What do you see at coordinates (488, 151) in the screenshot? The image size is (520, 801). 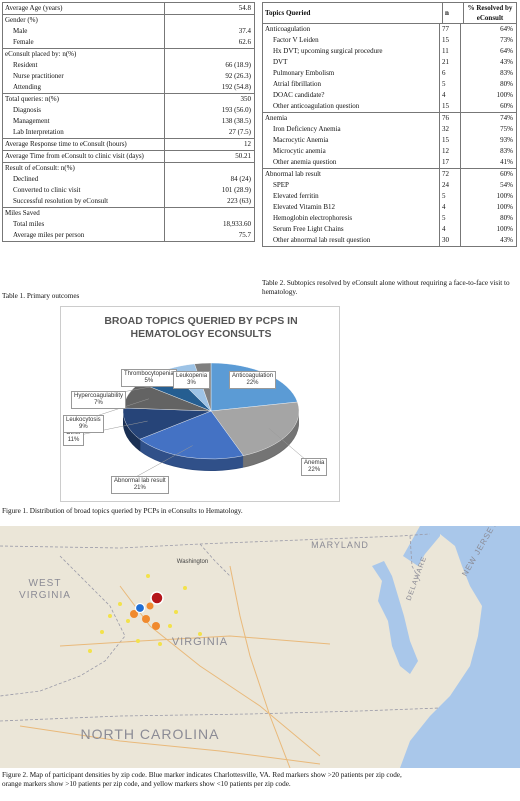 I see `cell-pct: 83%` at bounding box center [488, 151].